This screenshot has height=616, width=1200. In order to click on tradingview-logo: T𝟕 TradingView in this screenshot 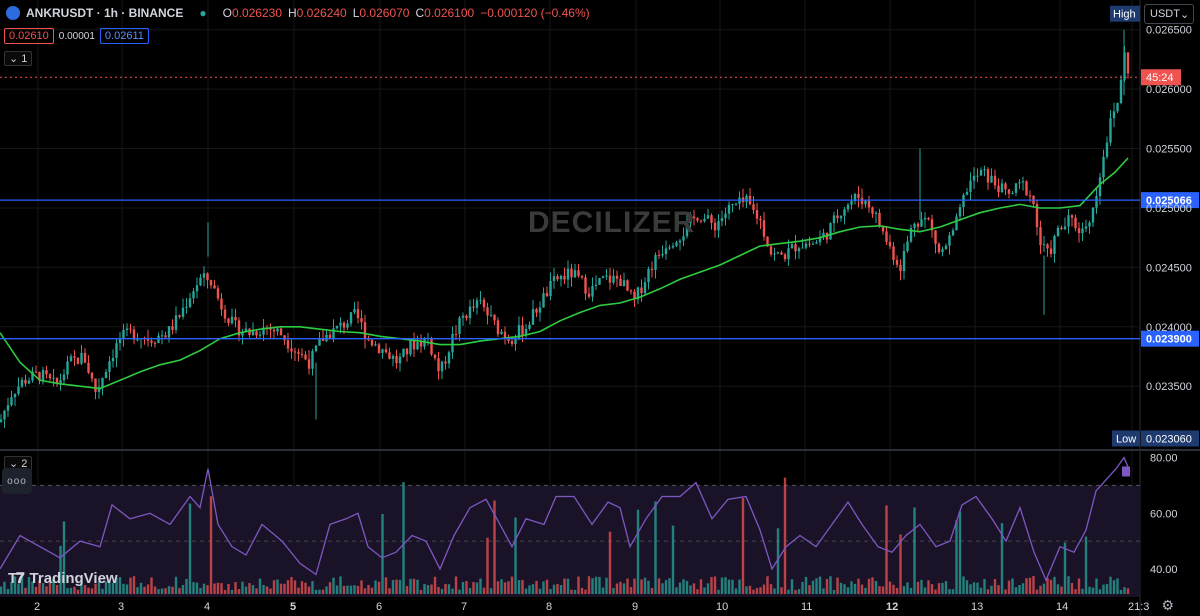, I will do `click(63, 578)`.